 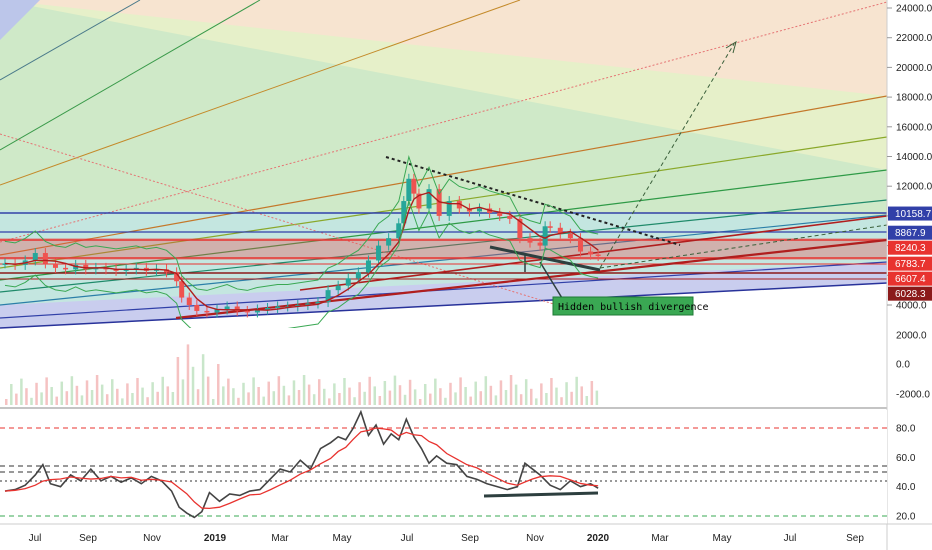 I want to click on price-tag-label: 6028.3, so click(x=910, y=294).